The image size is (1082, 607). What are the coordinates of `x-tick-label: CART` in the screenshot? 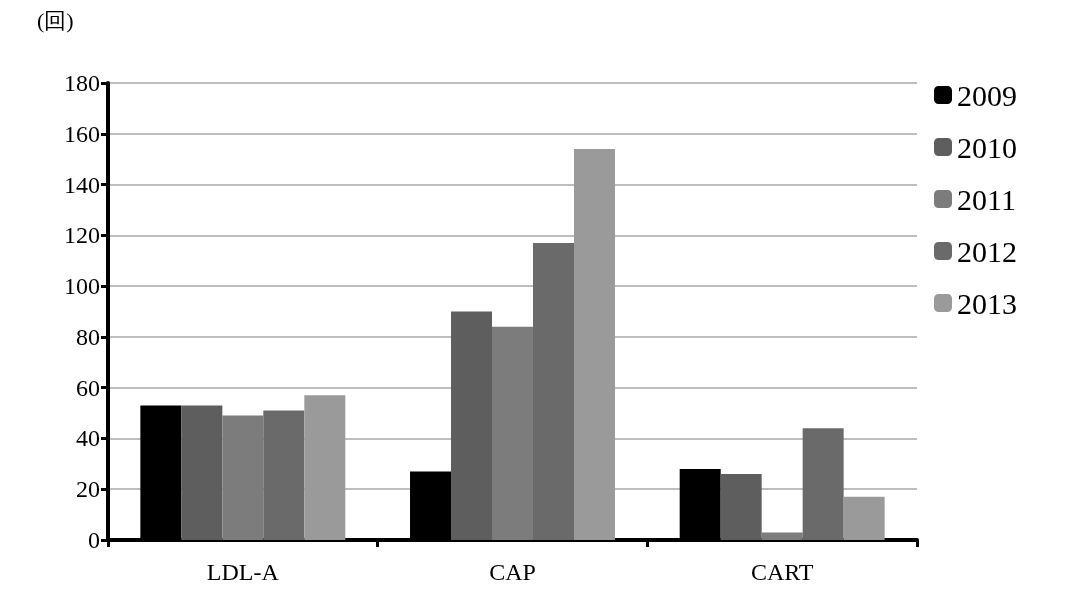 It's located at (782, 572).